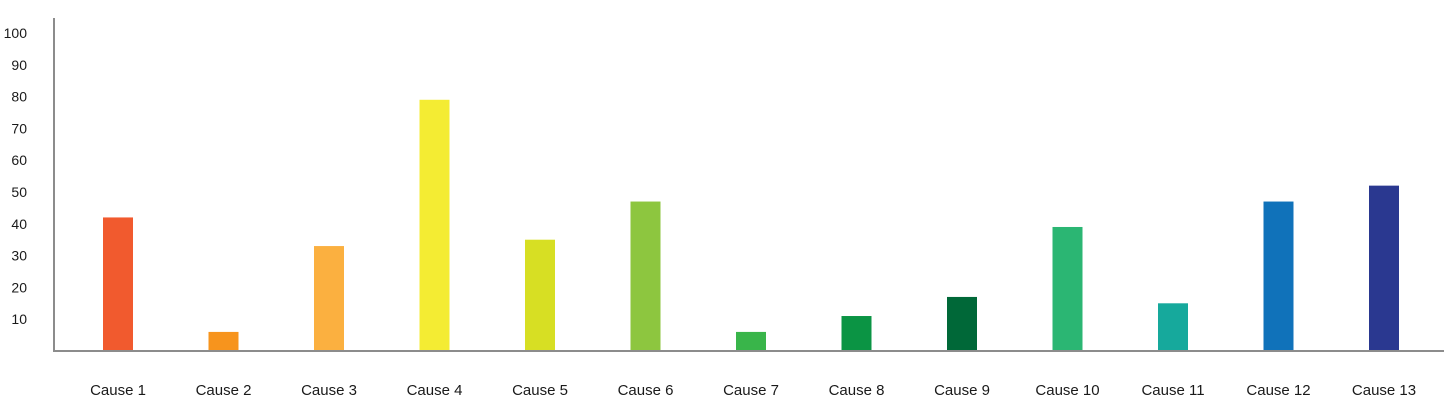 The width and height of the screenshot is (1453, 407). What do you see at coordinates (19, 192) in the screenshot?
I see `y-tick-label: 50` at bounding box center [19, 192].